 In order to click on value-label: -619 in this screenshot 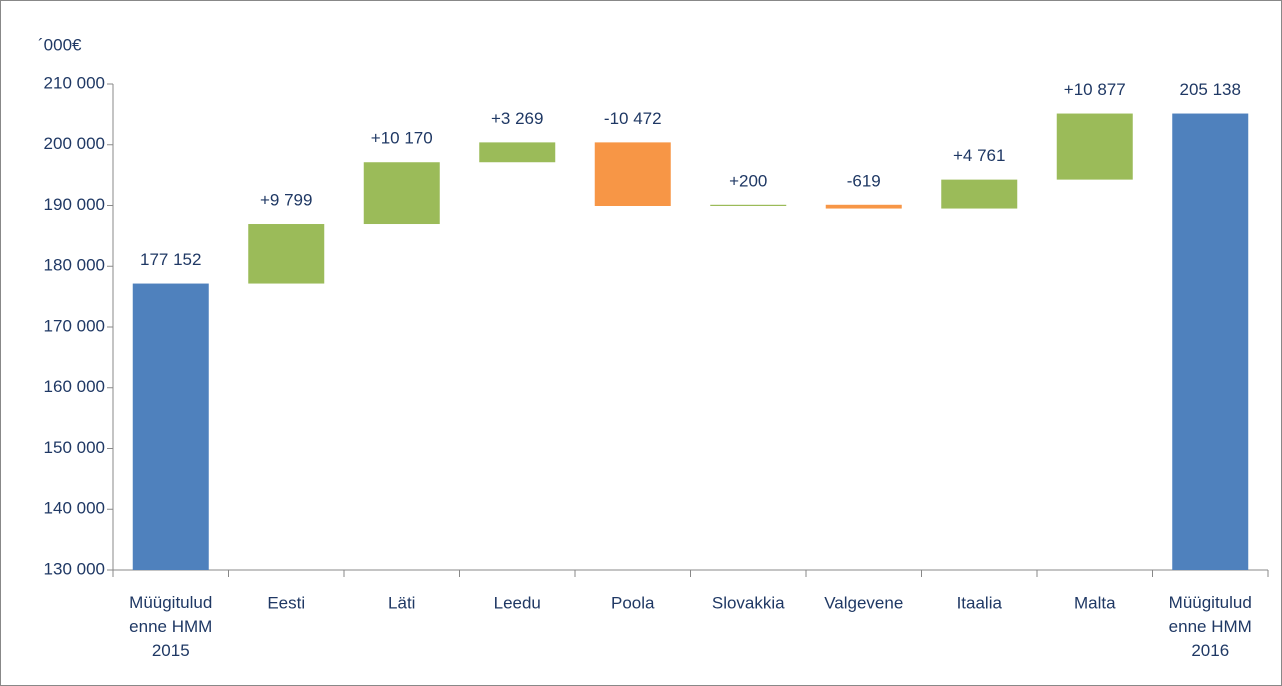, I will do `click(864, 180)`.